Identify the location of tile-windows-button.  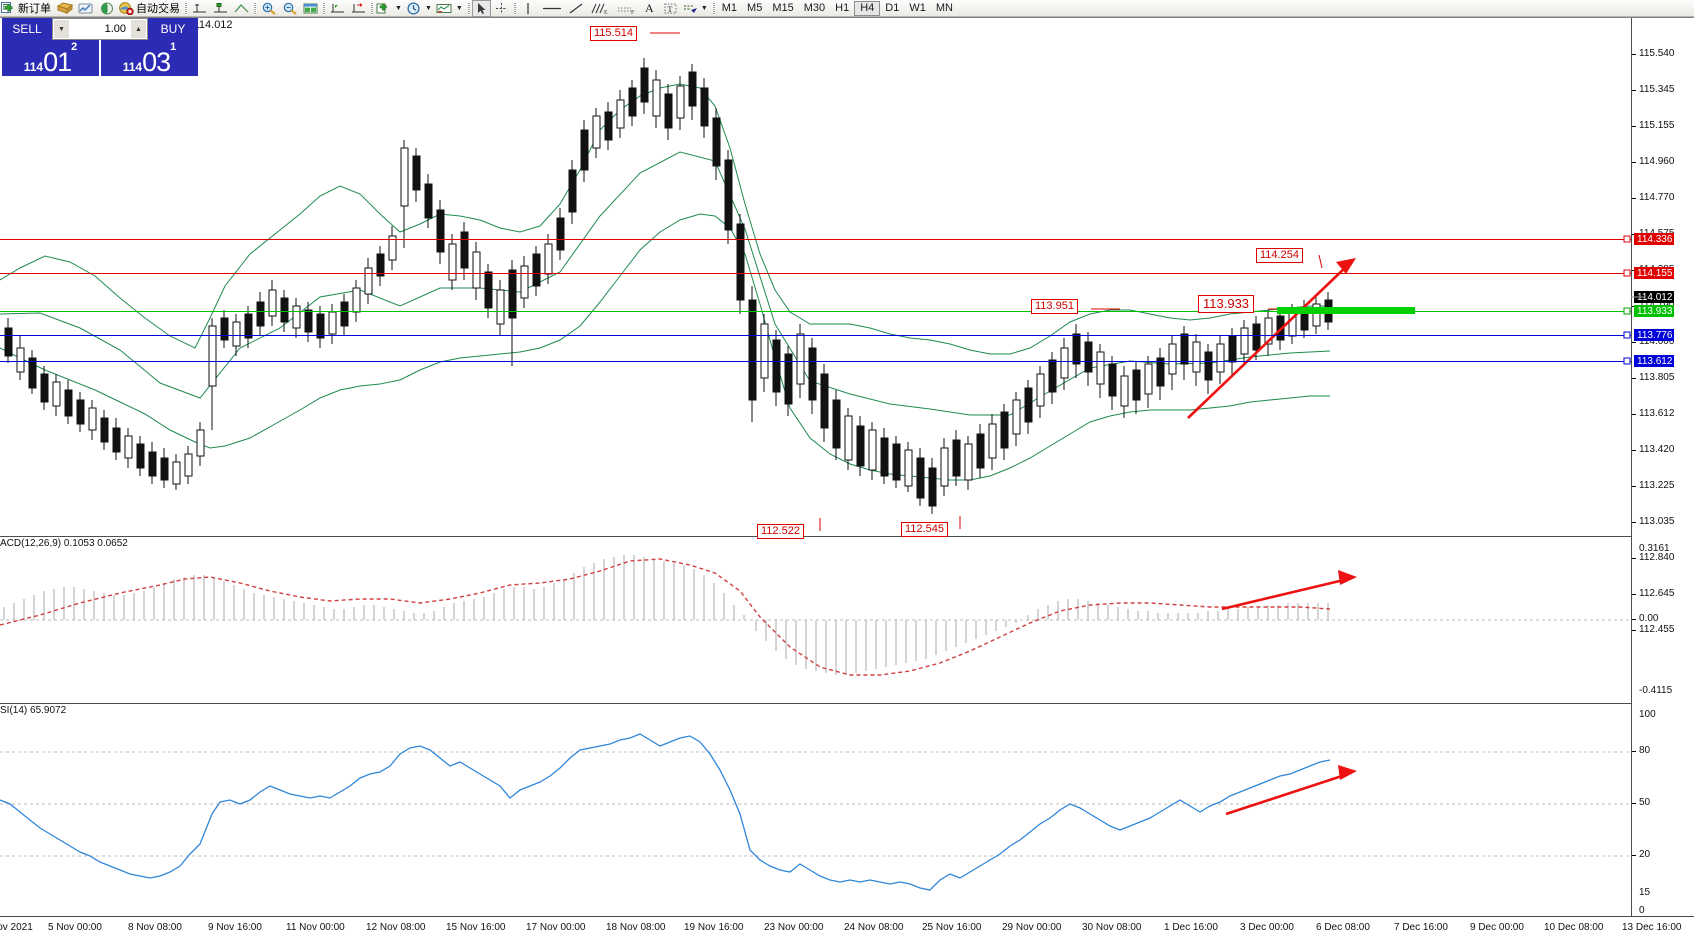
(310, 8).